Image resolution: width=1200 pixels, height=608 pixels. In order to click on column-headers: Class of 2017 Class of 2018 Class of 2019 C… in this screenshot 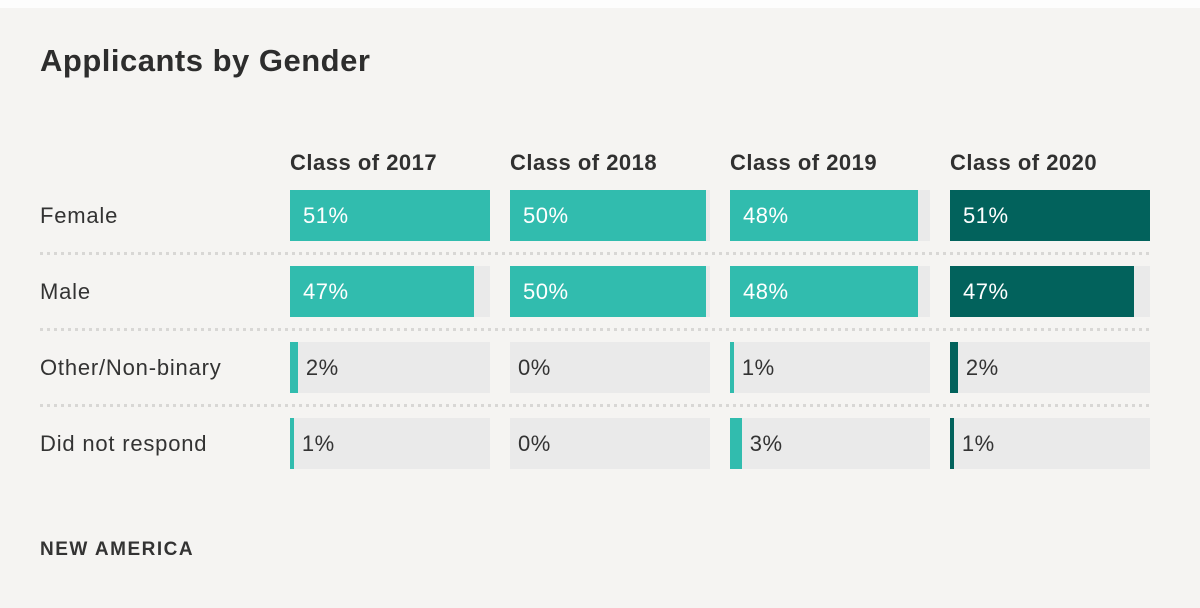, I will do `click(595, 163)`.